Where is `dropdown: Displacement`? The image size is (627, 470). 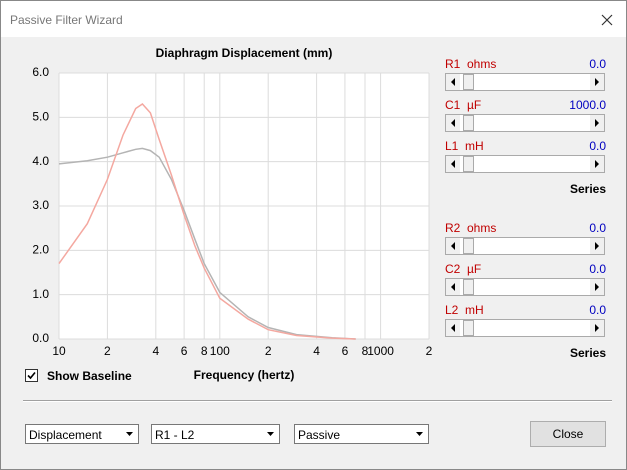
dropdown: Displacement is located at coordinates (82, 434).